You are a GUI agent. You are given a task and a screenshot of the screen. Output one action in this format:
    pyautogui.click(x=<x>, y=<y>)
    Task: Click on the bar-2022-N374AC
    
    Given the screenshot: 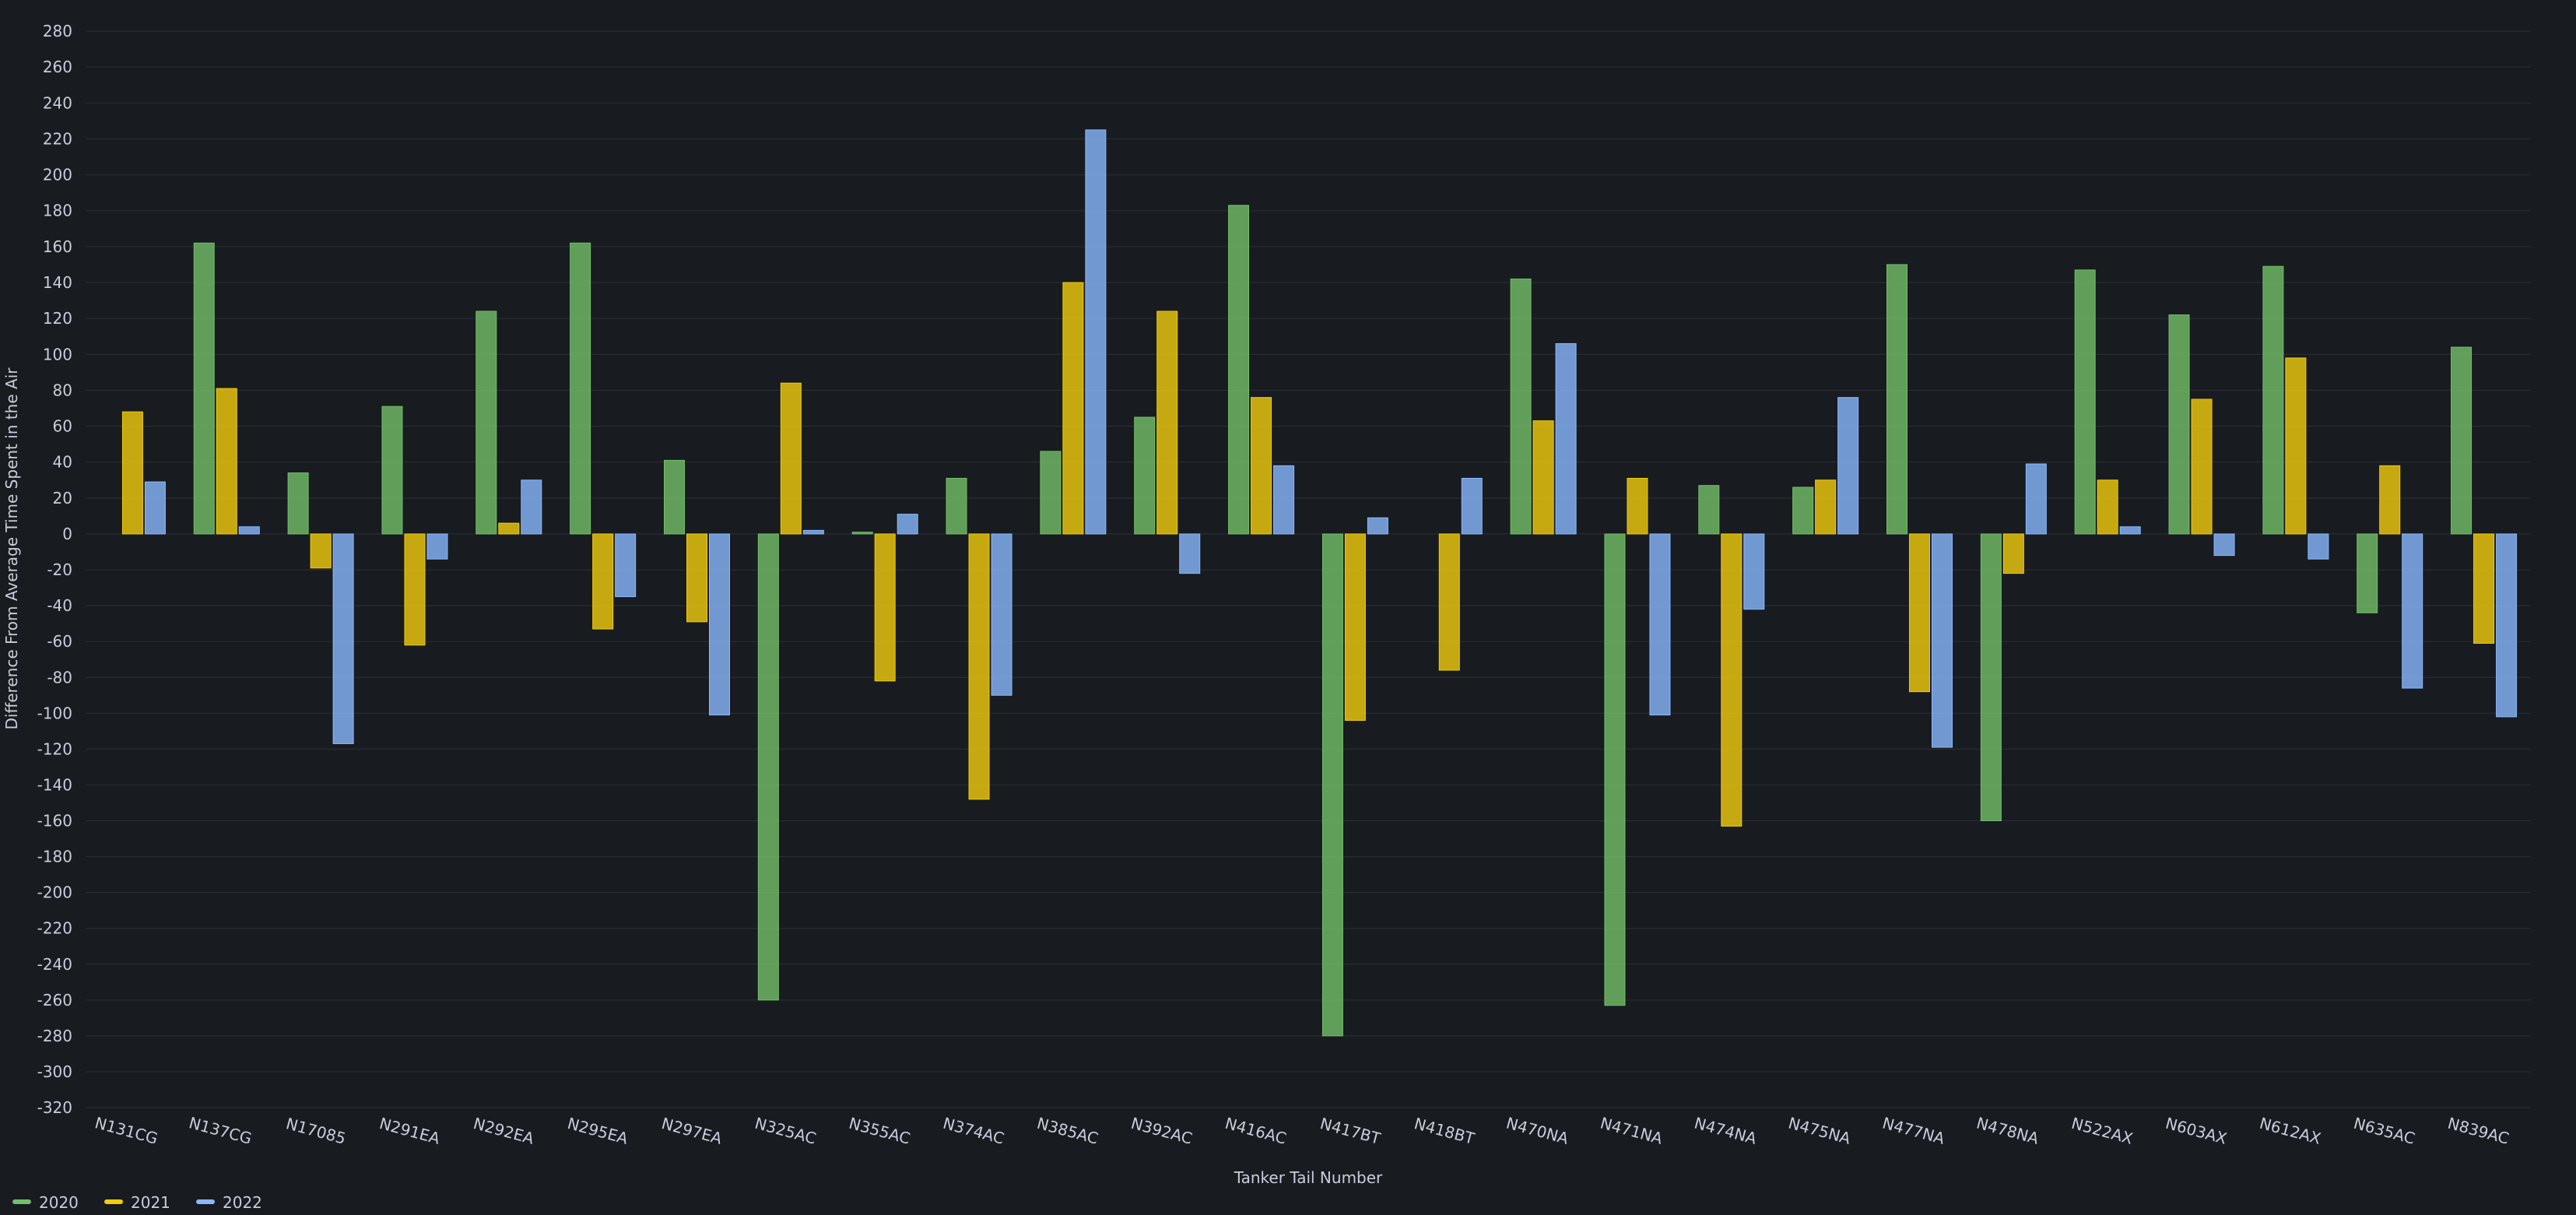 What is the action you would take?
    pyautogui.click(x=1002, y=614)
    